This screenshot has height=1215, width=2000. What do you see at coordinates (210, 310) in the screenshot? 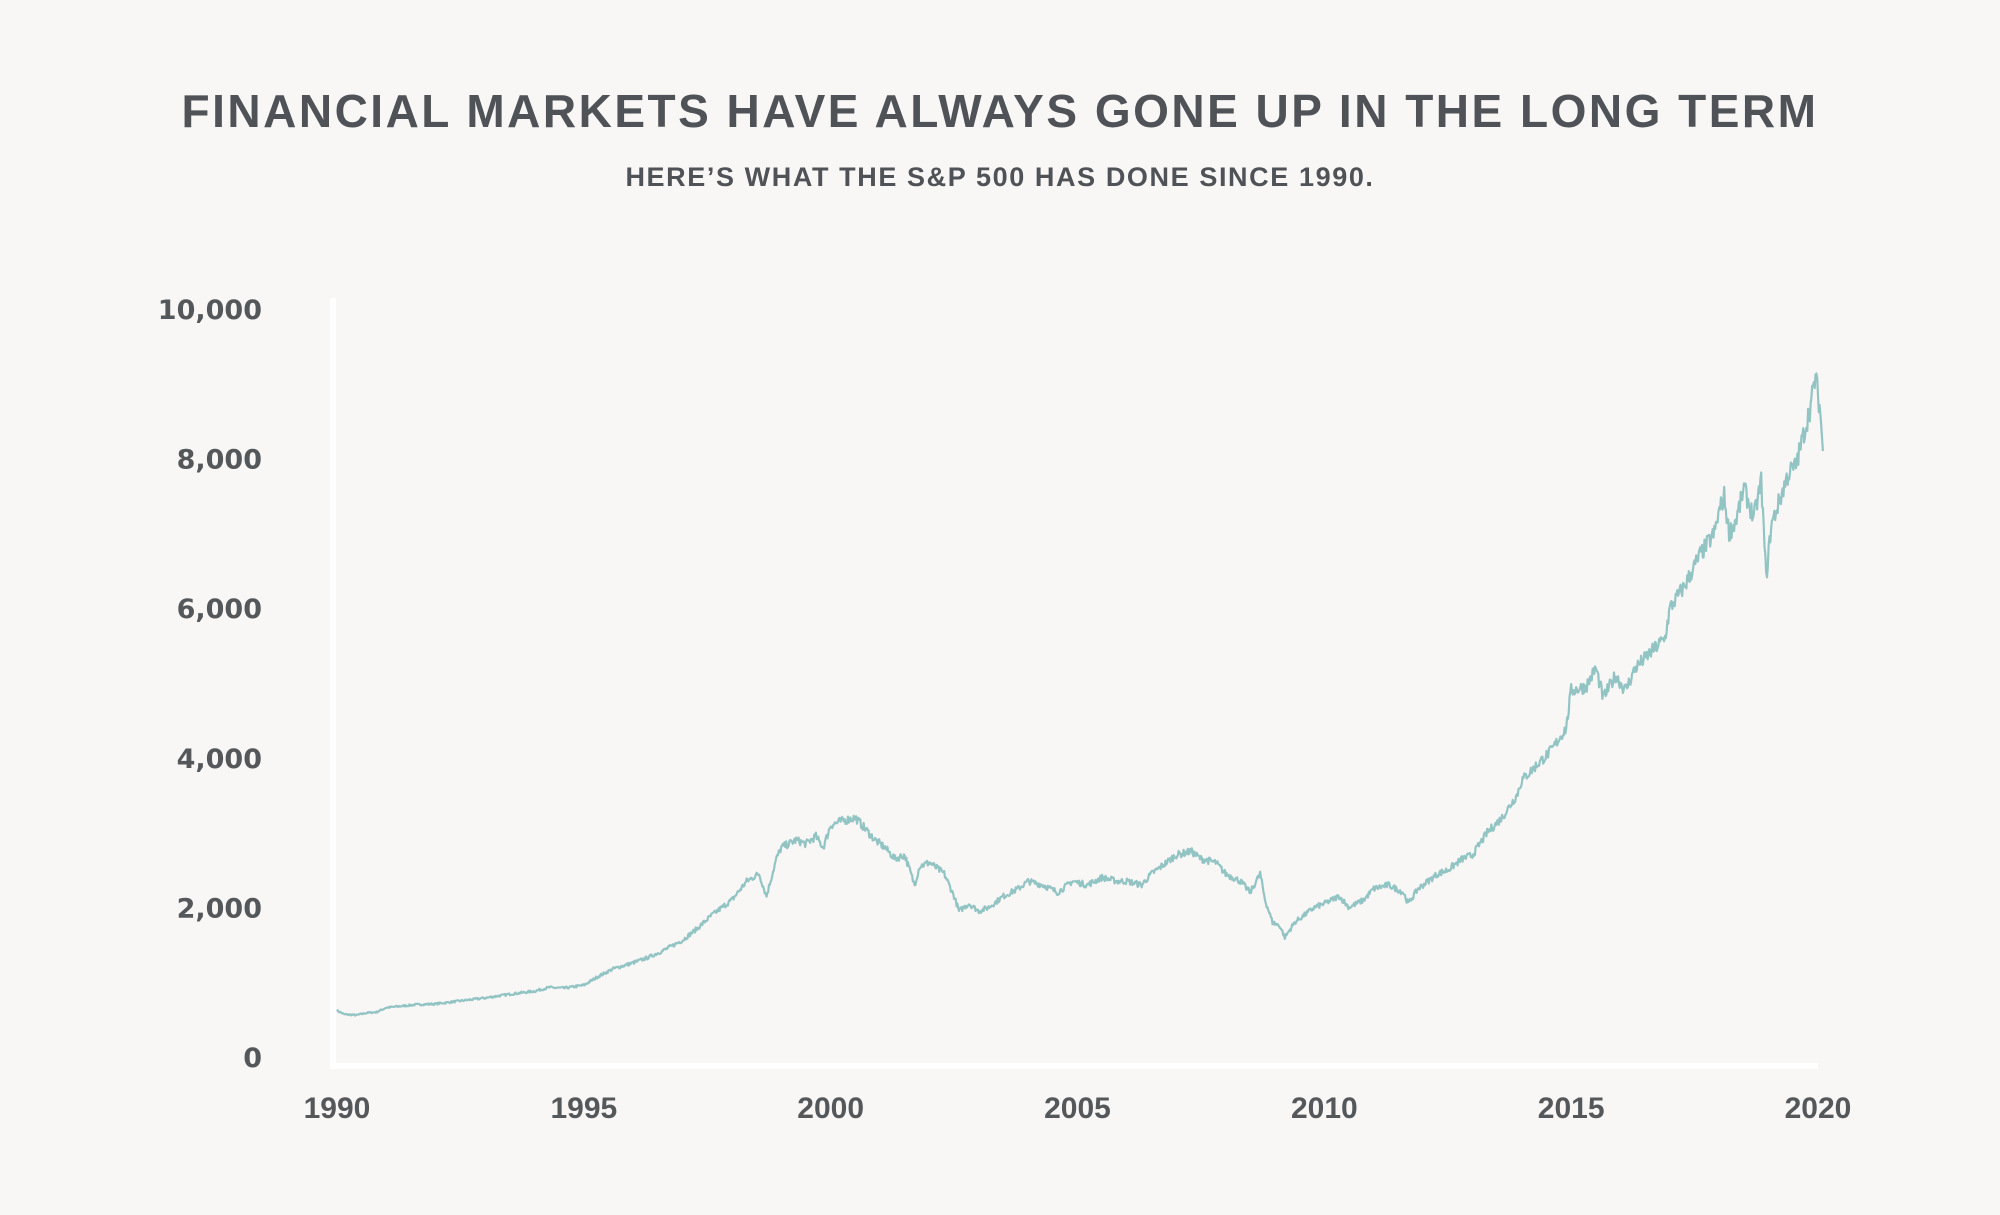
I see `y-tick-label: 10,000` at bounding box center [210, 310].